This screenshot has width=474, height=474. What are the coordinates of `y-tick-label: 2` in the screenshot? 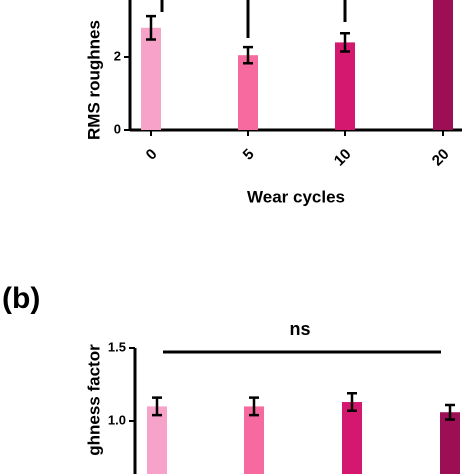 It's located at (117, 55).